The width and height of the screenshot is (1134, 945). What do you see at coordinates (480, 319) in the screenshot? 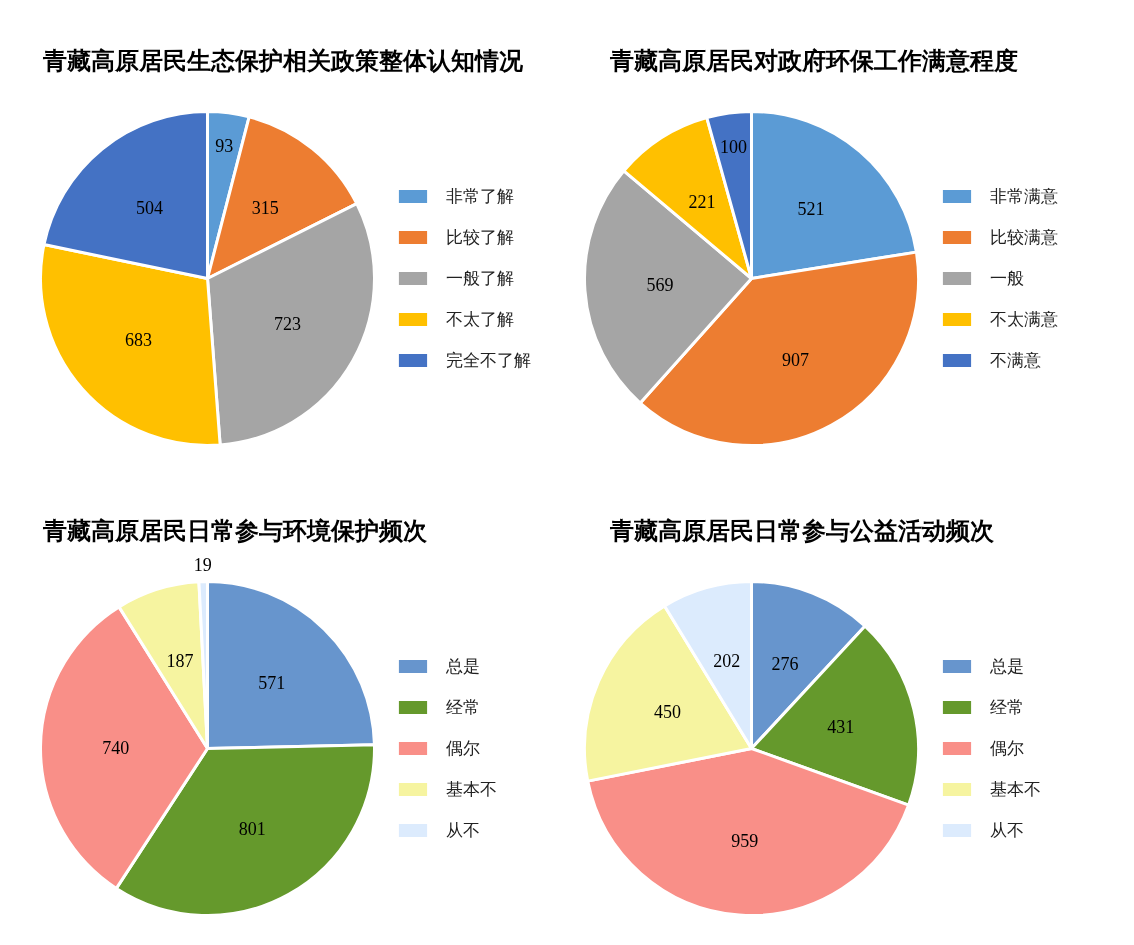
I see `legend-label: 不太了解` at bounding box center [480, 319].